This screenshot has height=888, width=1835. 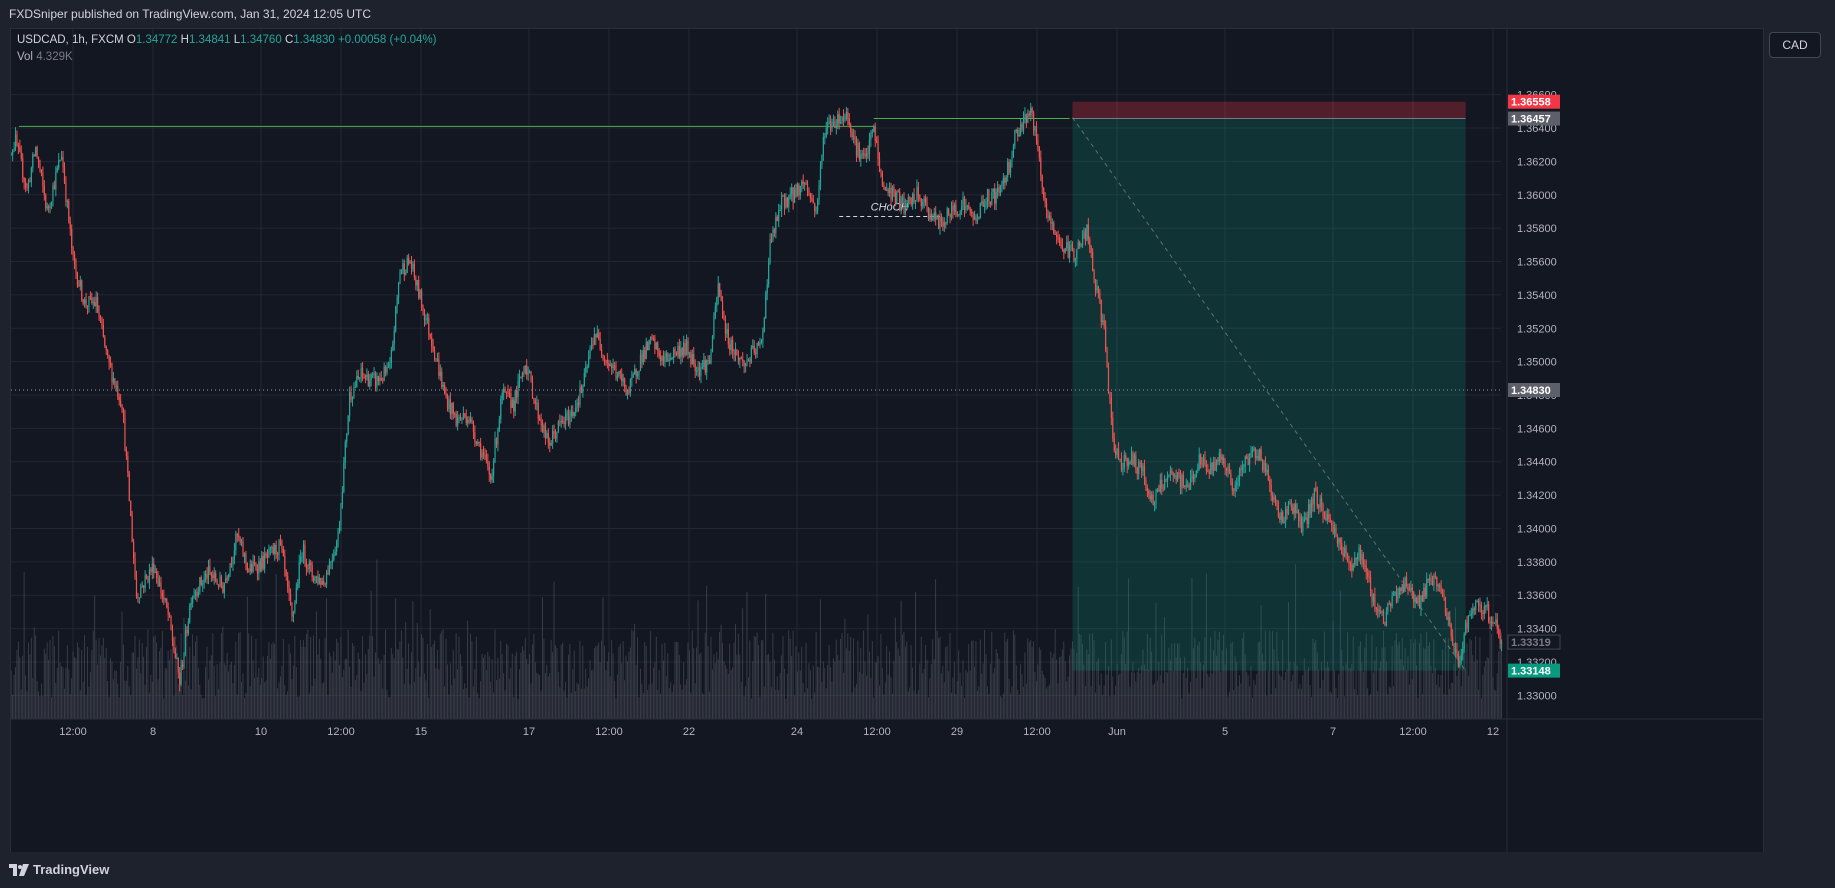 What do you see at coordinates (1795, 45) in the screenshot?
I see `currency-button: CAD` at bounding box center [1795, 45].